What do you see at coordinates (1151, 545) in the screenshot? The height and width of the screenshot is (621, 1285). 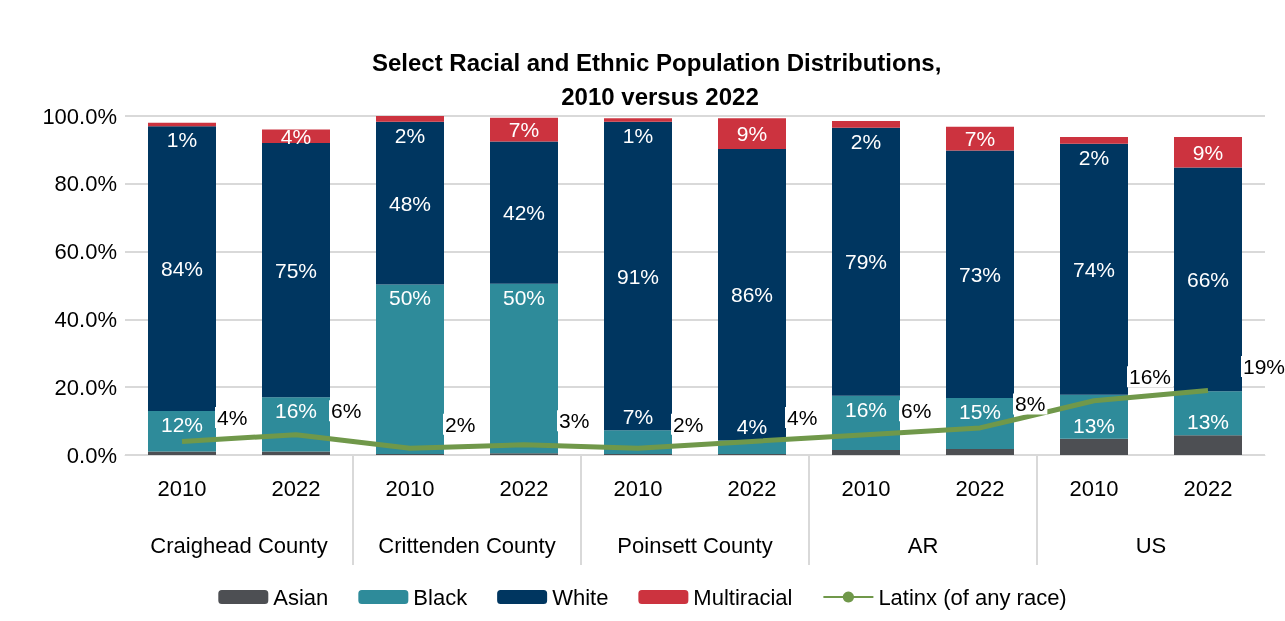 I see `text: US` at bounding box center [1151, 545].